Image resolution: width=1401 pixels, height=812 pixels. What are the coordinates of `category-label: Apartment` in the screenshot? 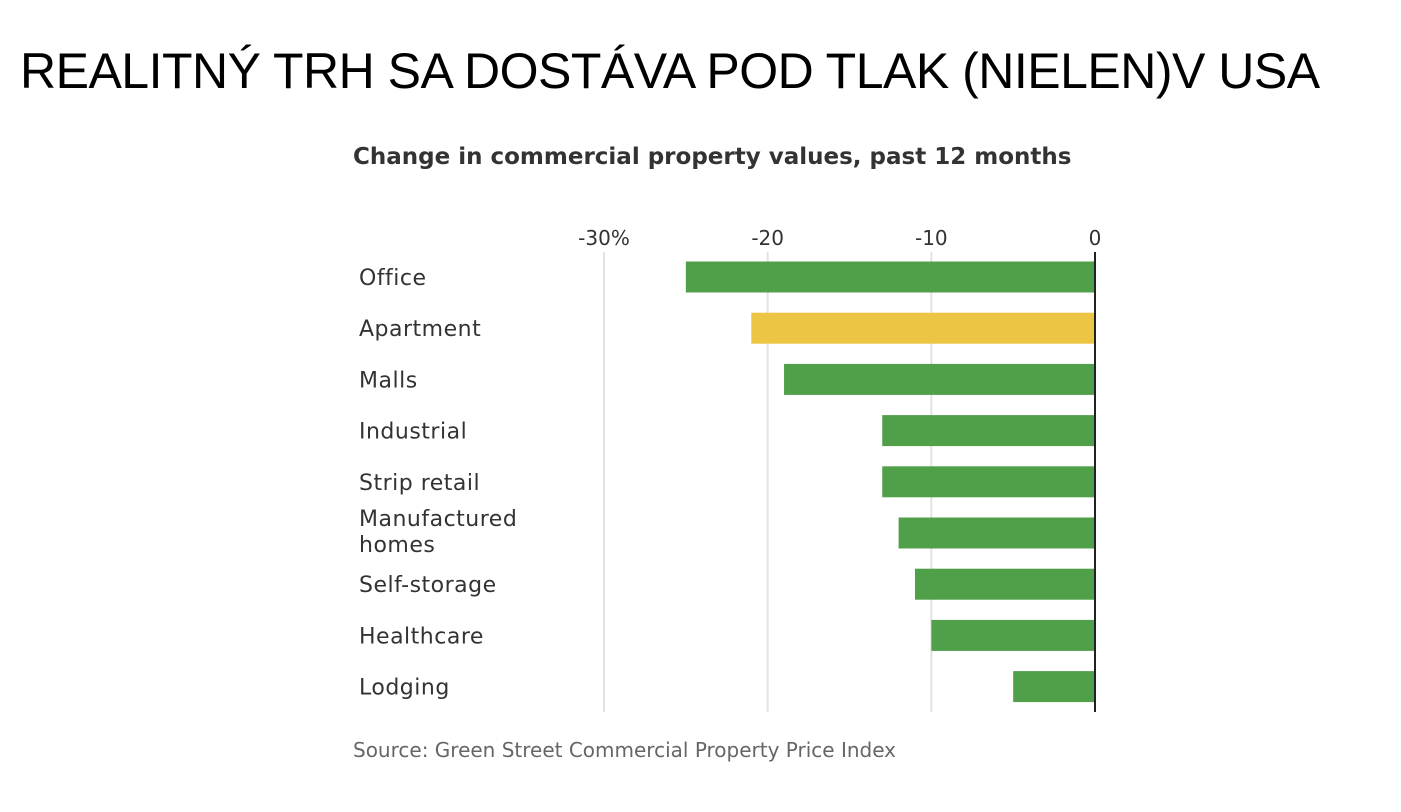 It's located at (420, 329).